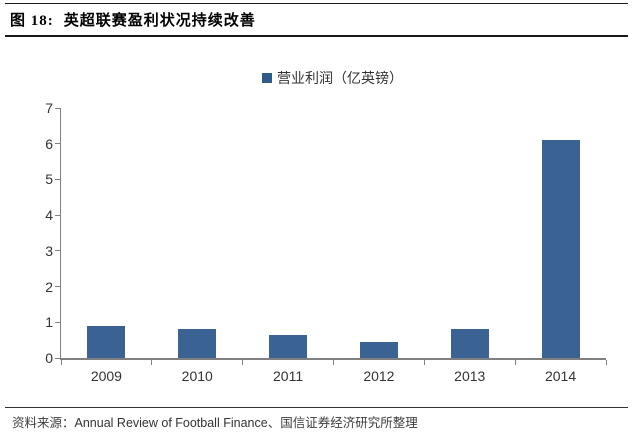 The height and width of the screenshot is (433, 640). What do you see at coordinates (32, 21) in the screenshot?
I see `figure-number-label: 图 18:` at bounding box center [32, 21].